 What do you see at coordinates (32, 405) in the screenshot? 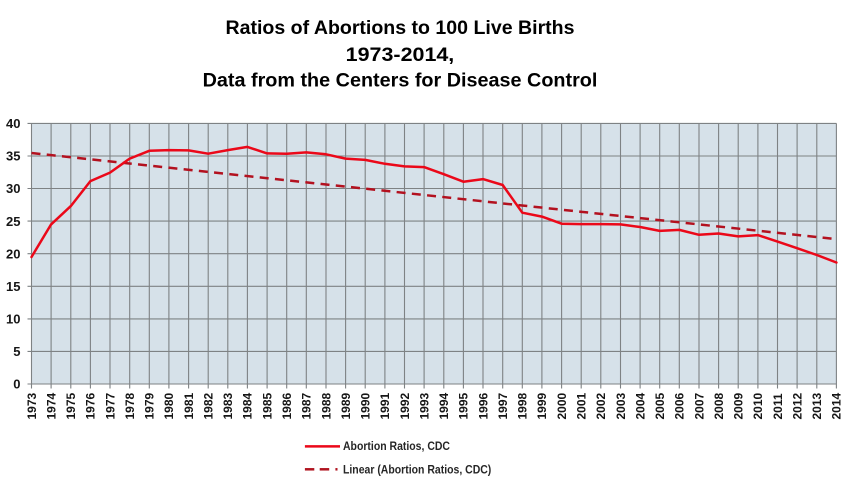
I see `svg-text: 1973` at bounding box center [32, 405].